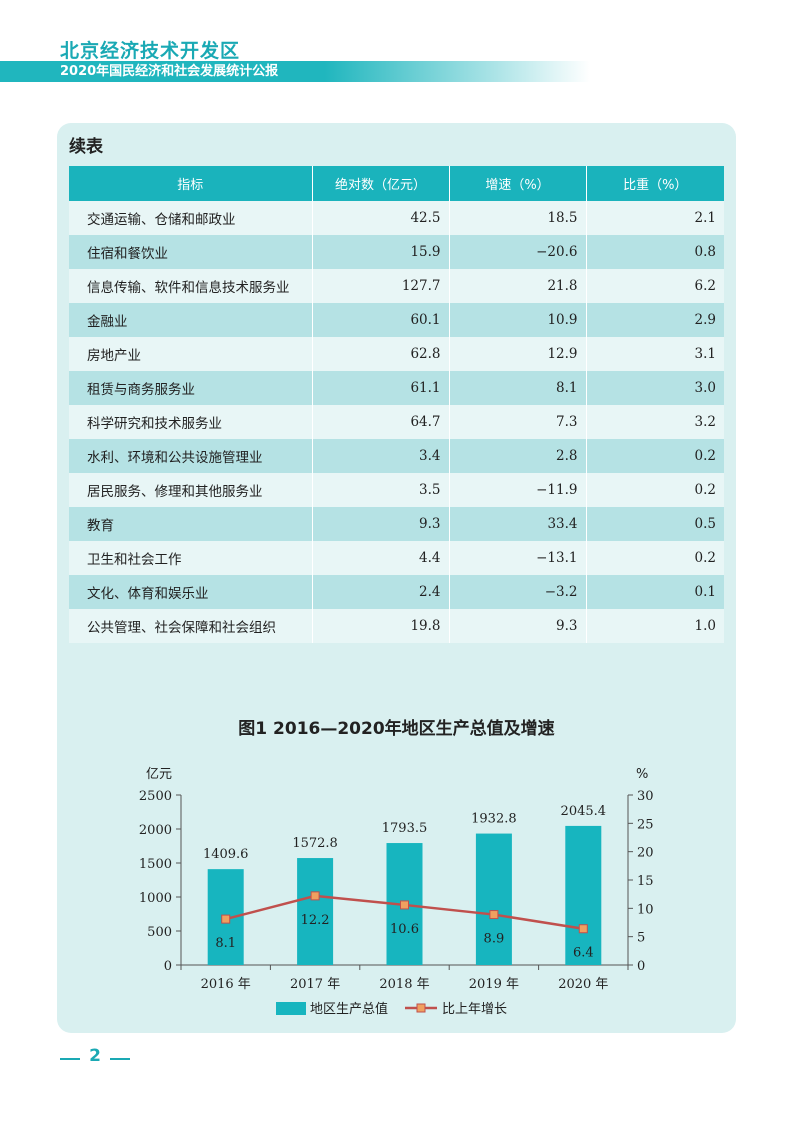 The width and height of the screenshot is (793, 1122). What do you see at coordinates (405, 828) in the screenshot?
I see `bar-label: 1793.5` at bounding box center [405, 828].